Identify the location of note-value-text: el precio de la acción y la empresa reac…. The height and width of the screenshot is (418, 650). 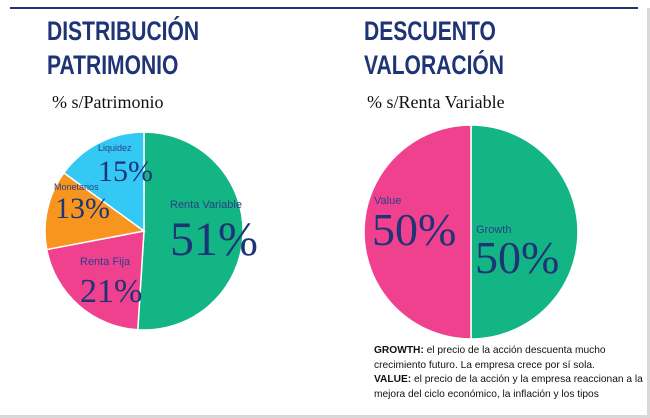
(508, 387).